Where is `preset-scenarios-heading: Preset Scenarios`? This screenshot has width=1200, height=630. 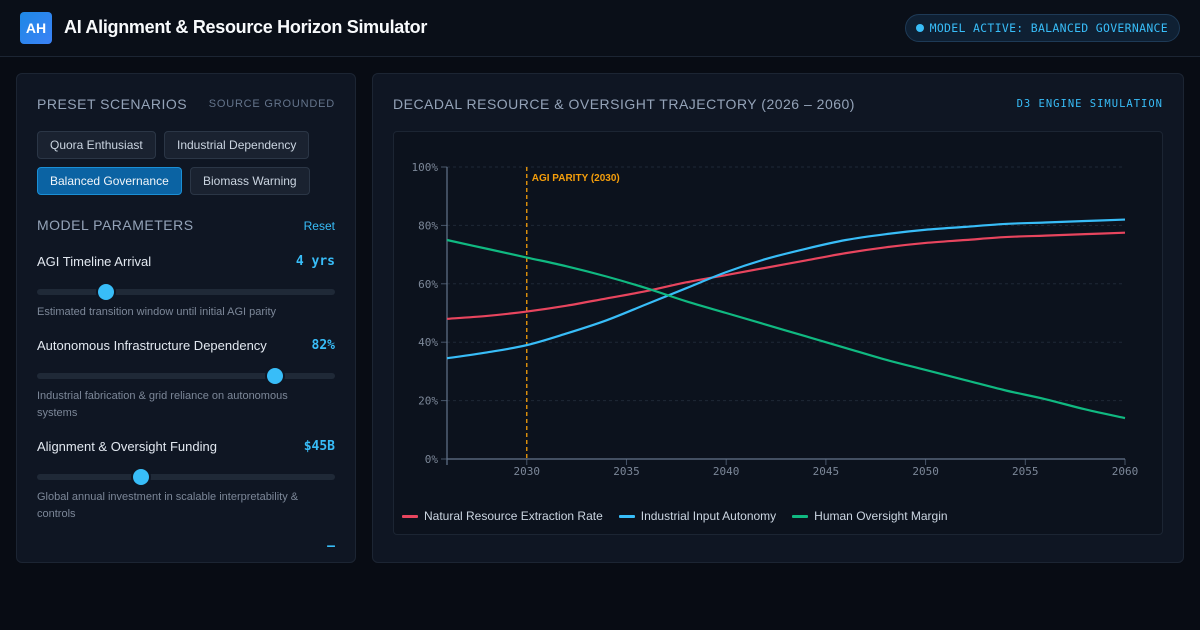 preset-scenarios-heading: Preset Scenarios is located at coordinates (112, 104).